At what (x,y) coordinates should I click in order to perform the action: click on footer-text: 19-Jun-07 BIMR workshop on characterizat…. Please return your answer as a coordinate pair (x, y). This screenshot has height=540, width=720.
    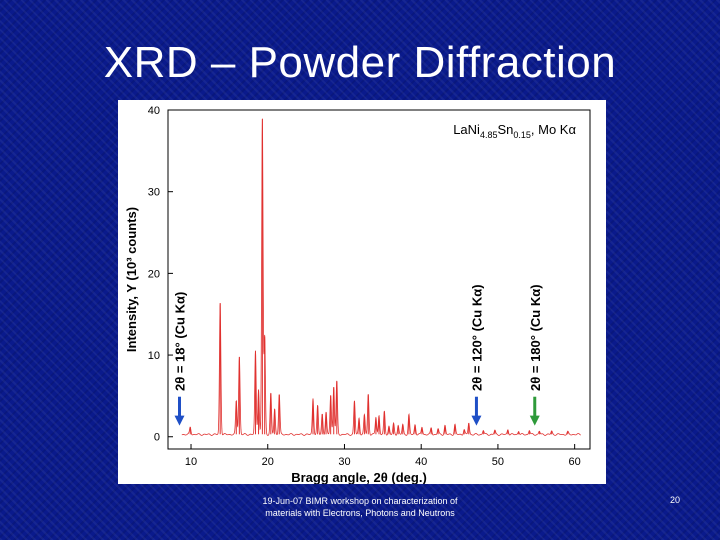
    Looking at the image, I should click on (360, 507).